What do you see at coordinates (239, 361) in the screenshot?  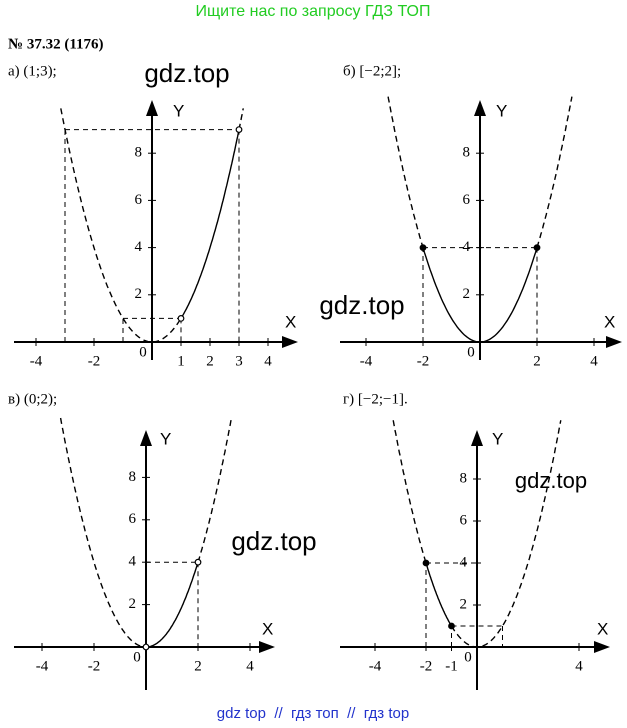 I see `x-tick-label: 3` at bounding box center [239, 361].